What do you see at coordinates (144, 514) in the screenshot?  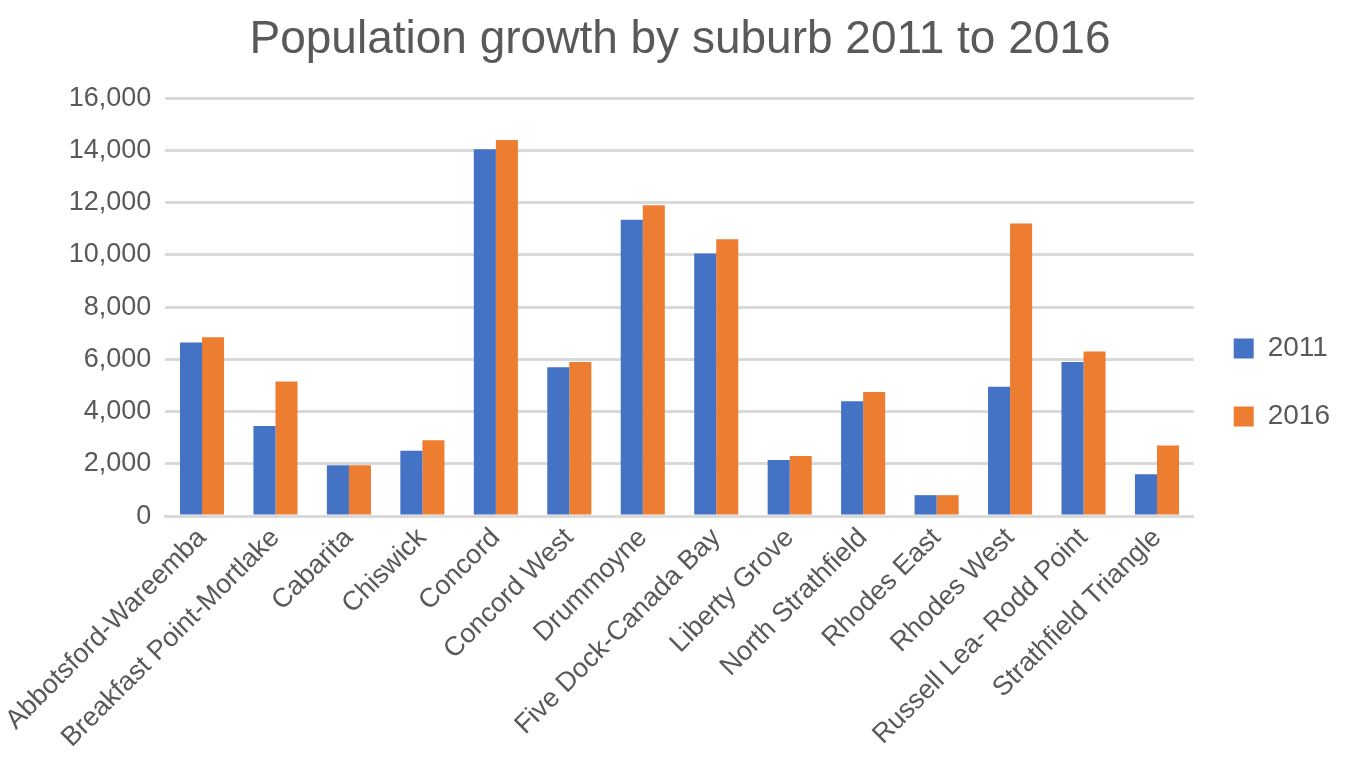 I see `y-tick-label: 0` at bounding box center [144, 514].